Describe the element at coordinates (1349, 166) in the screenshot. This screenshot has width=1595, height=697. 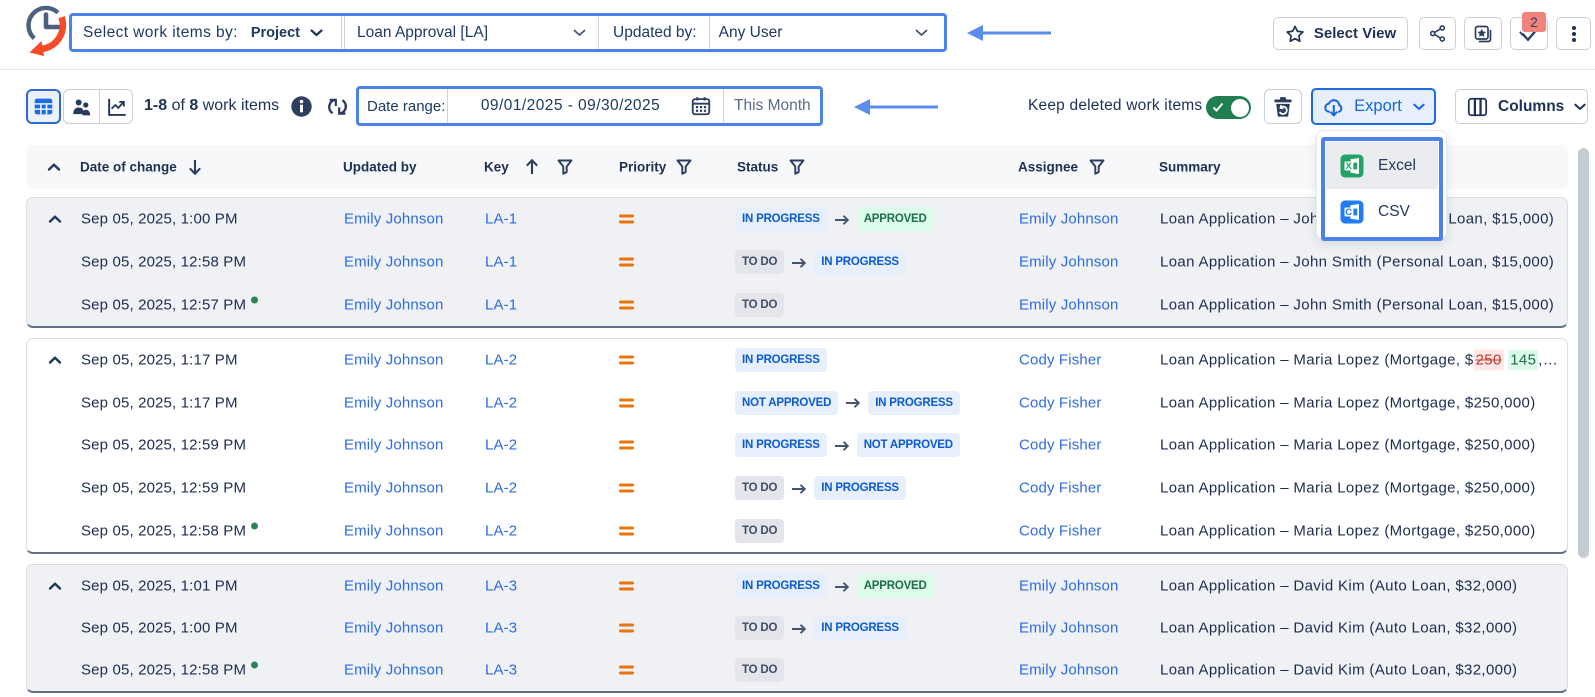
I see `svg-text: X` at that location.